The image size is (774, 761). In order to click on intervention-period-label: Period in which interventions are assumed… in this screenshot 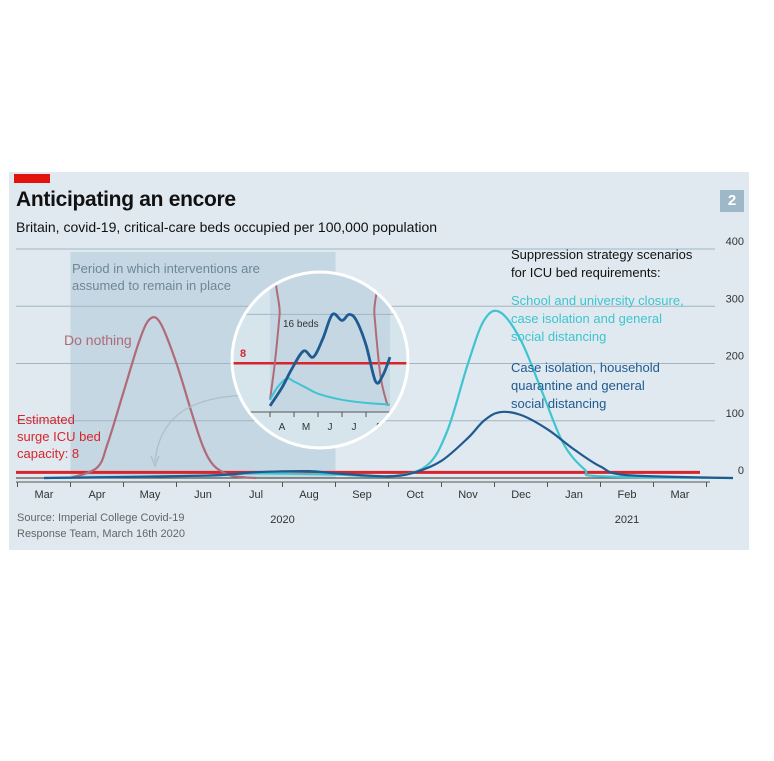, I will do `click(166, 277)`.